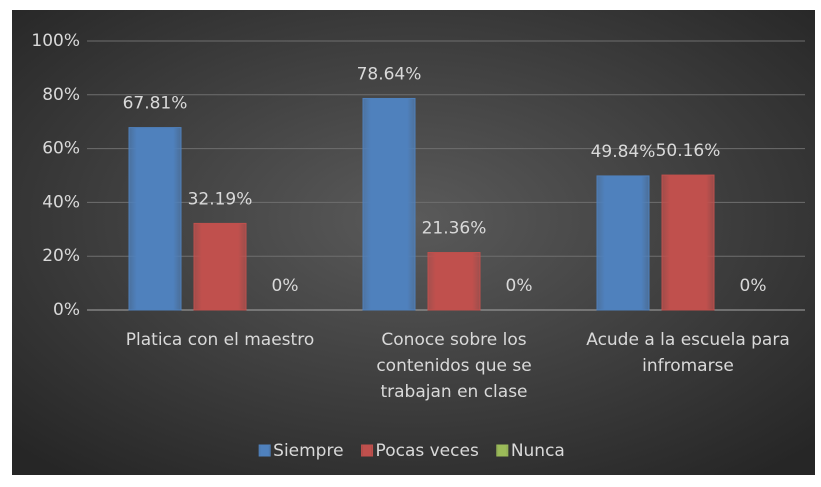 Image resolution: width=821 pixels, height=487 pixels. What do you see at coordinates (61, 256) in the screenshot?
I see `y-tick-label: 20%` at bounding box center [61, 256].